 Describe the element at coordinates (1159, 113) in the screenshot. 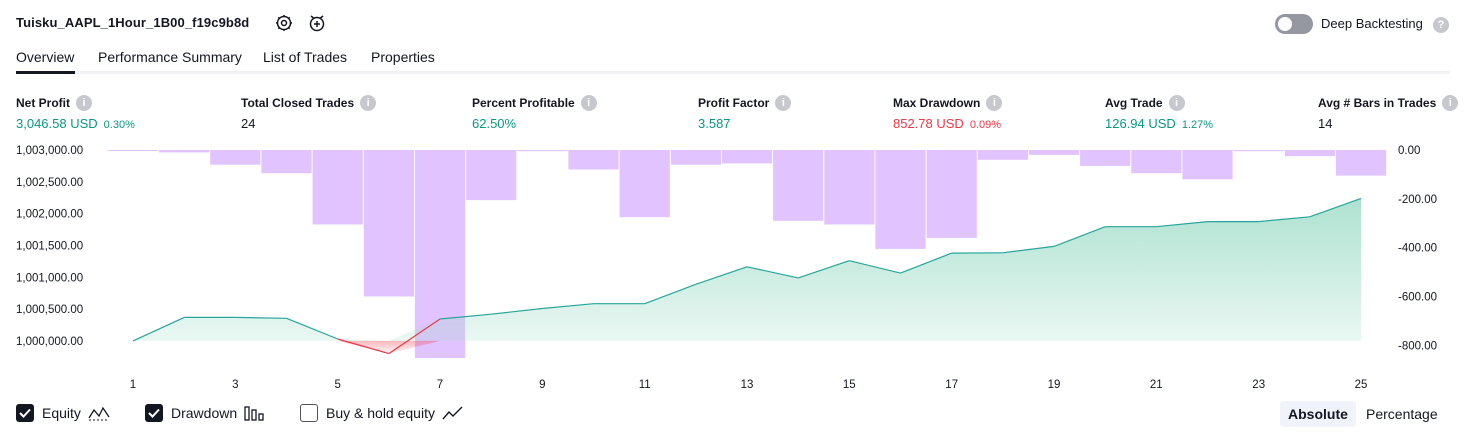

I see `metric-avg-trade: Avg Trade i 126.94 USD 1.27%` at that location.